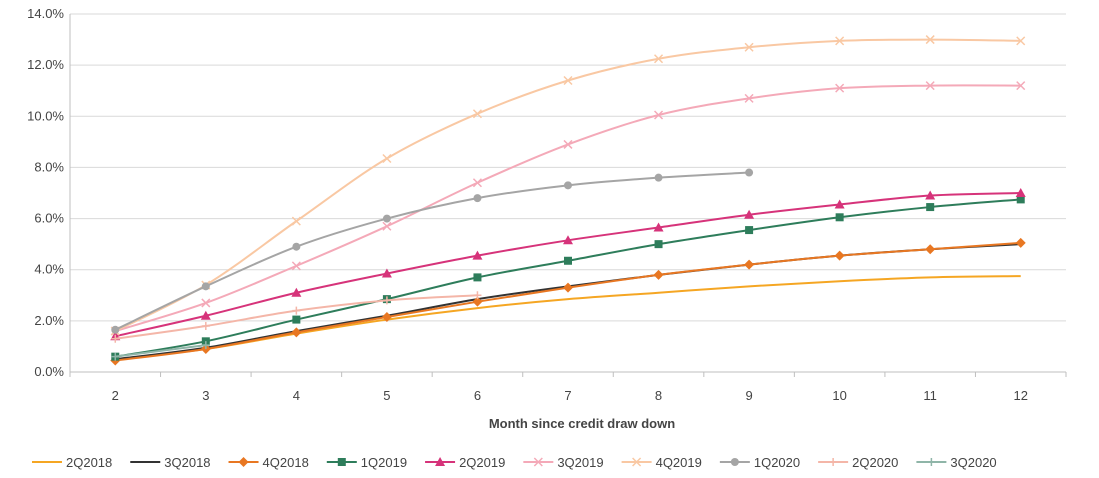  Describe the element at coordinates (45, 115) in the screenshot. I see `y-tick-label: 10.0%` at that location.